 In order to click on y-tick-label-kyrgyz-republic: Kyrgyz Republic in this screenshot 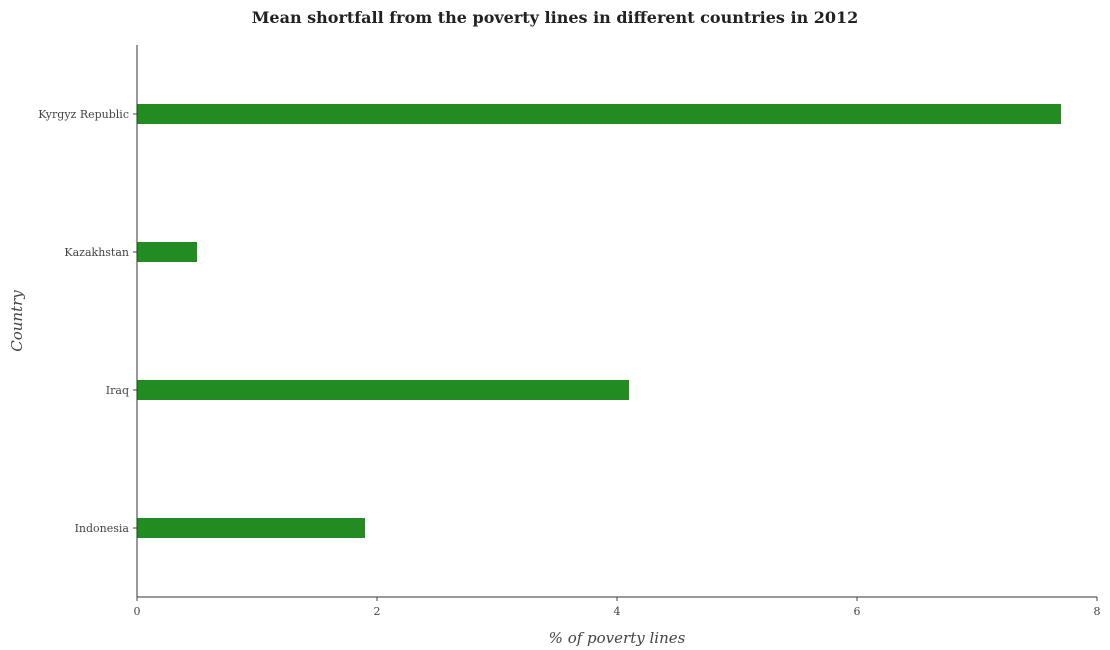, I will do `click(83, 114)`.